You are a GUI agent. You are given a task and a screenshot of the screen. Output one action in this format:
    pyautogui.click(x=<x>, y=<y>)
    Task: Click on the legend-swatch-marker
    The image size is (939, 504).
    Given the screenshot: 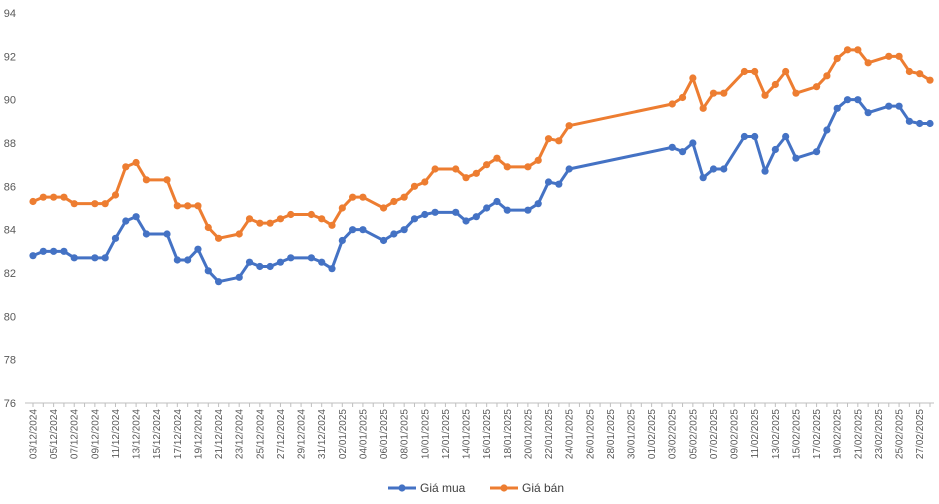 What is the action you would take?
    pyautogui.click(x=402, y=488)
    